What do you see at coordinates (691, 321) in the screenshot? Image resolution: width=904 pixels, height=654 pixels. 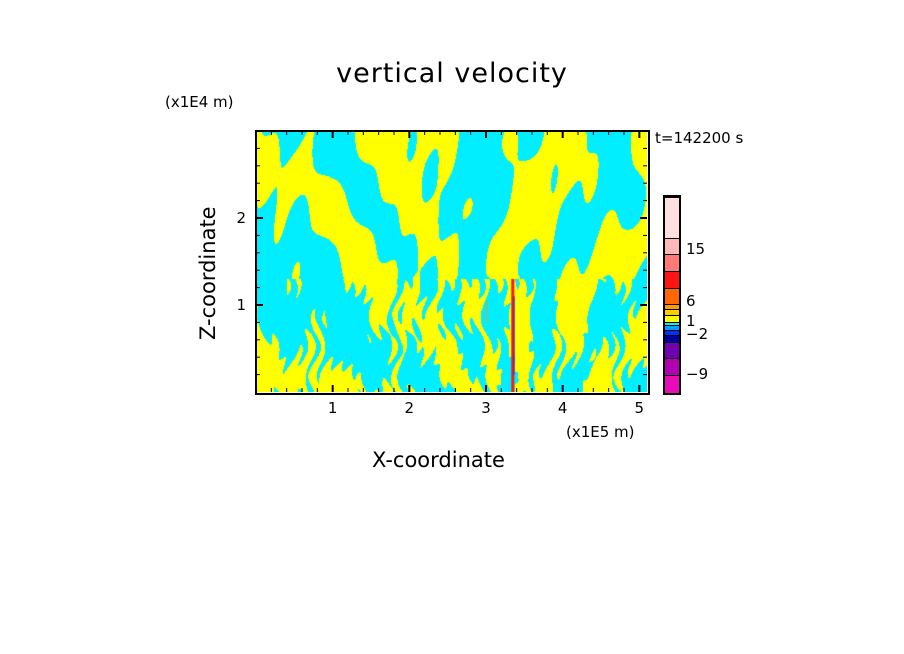 I see `colorbar-label: 1` at bounding box center [691, 321].